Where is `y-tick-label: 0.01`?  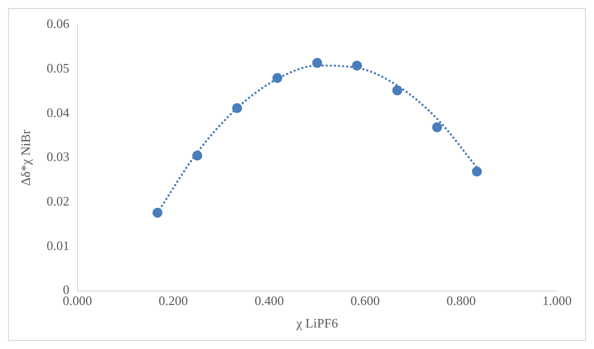
y-tick-label: 0.01 is located at coordinates (58, 245).